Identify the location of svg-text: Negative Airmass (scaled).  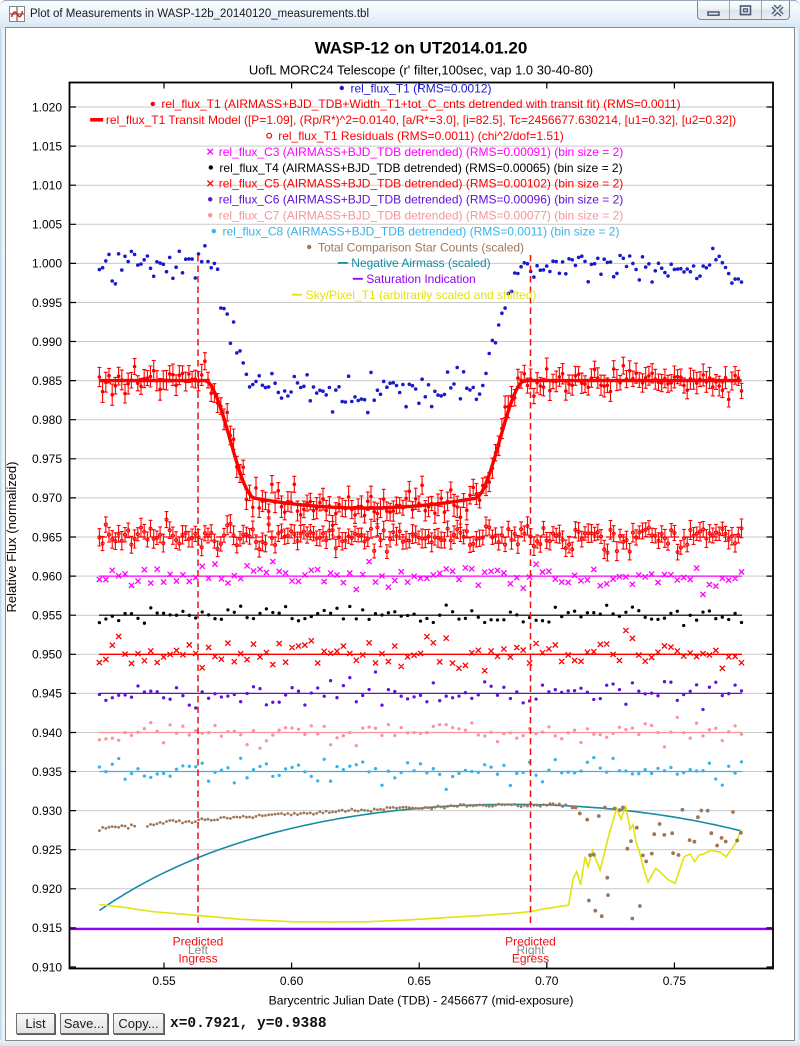
(420, 263).